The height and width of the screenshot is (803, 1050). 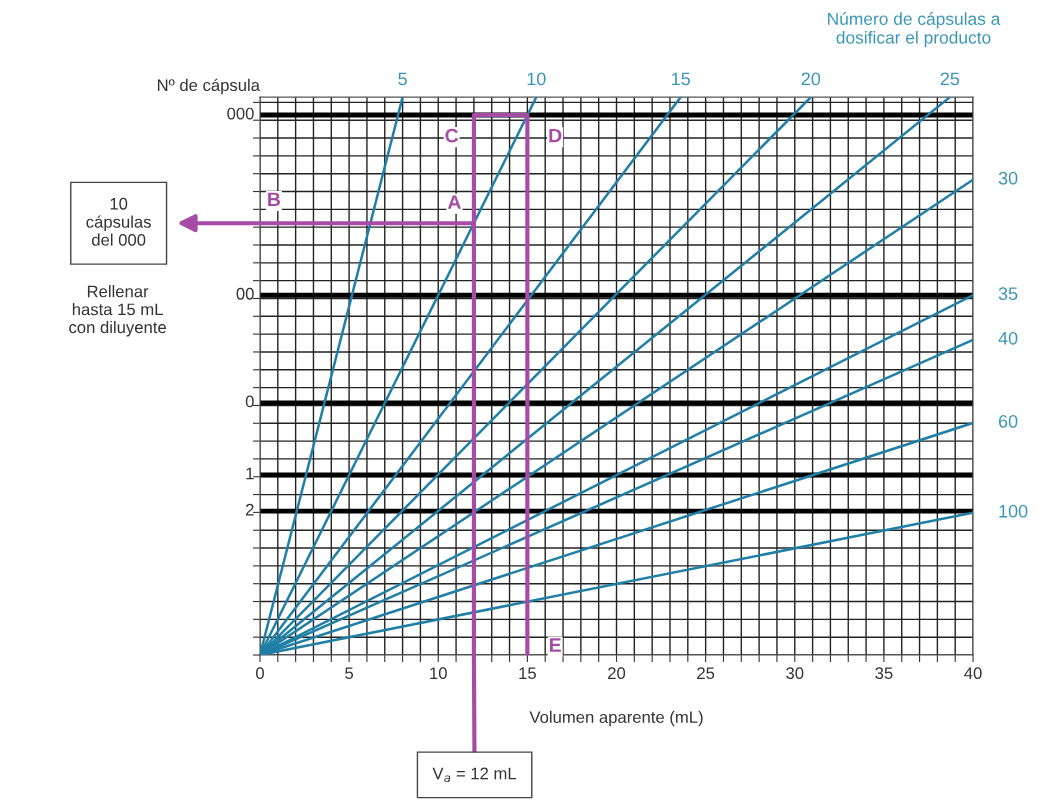 What do you see at coordinates (452, 135) in the screenshot?
I see `annotation: C` at bounding box center [452, 135].